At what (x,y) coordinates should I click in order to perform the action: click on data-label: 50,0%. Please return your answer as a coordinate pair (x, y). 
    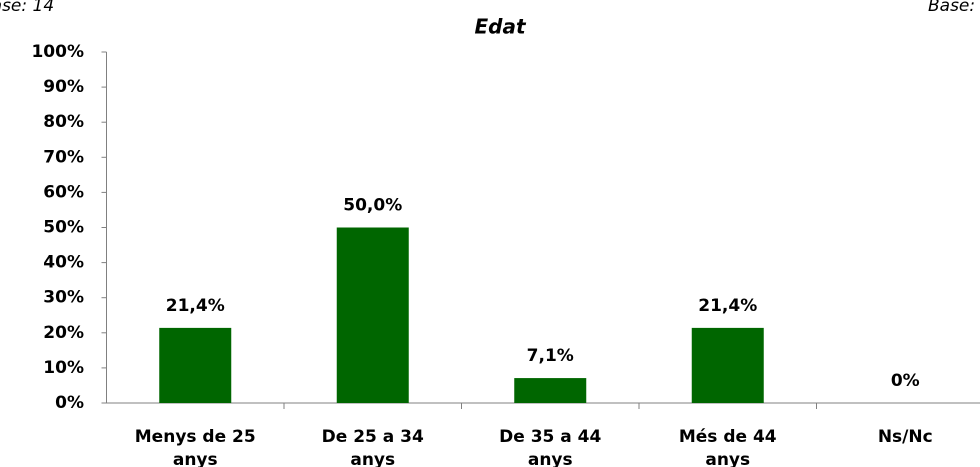
    Looking at the image, I should click on (372, 206).